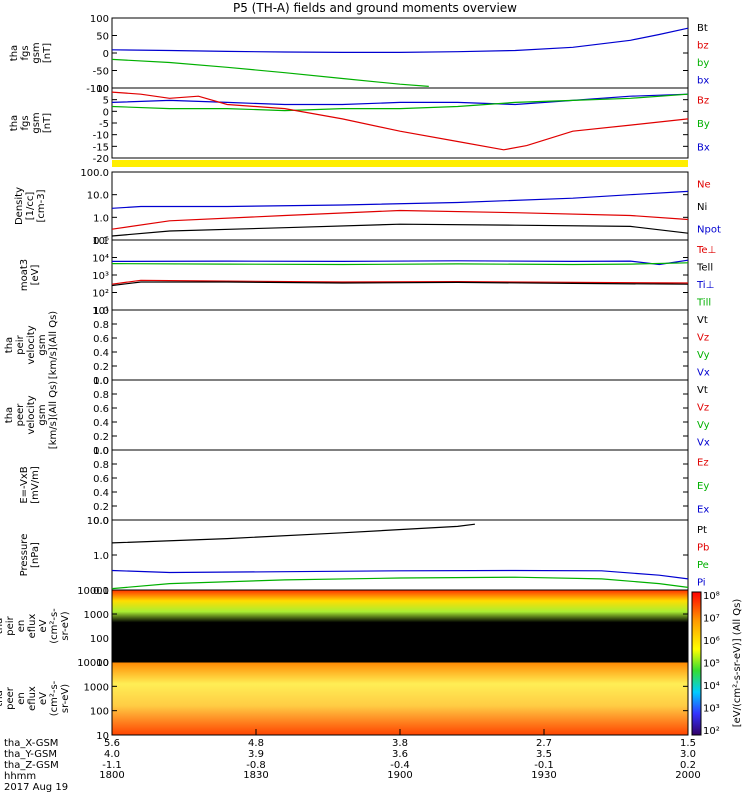 This screenshot has height=800, width=750. I want to click on y-tick-label: 0.6, so click(101, 409).